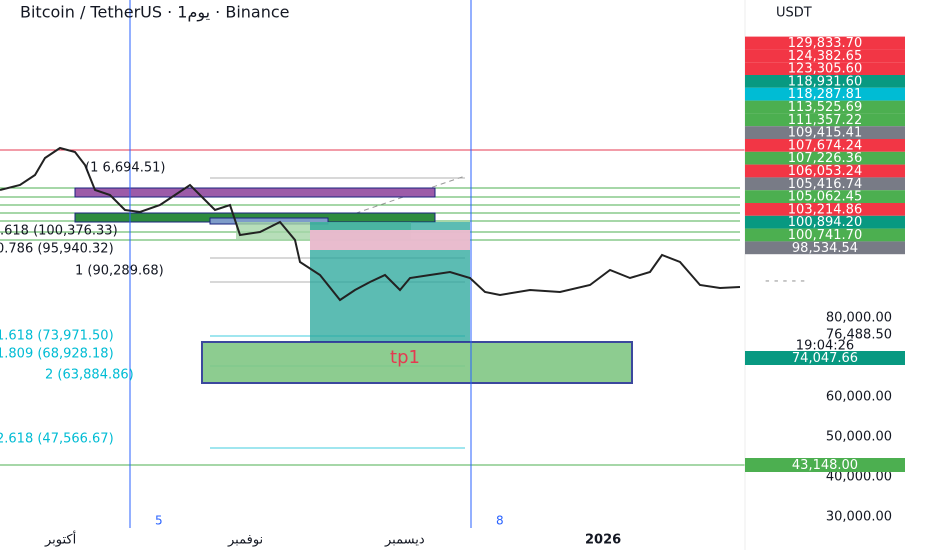  I want to click on price-label: 100,741.70, so click(825, 235).